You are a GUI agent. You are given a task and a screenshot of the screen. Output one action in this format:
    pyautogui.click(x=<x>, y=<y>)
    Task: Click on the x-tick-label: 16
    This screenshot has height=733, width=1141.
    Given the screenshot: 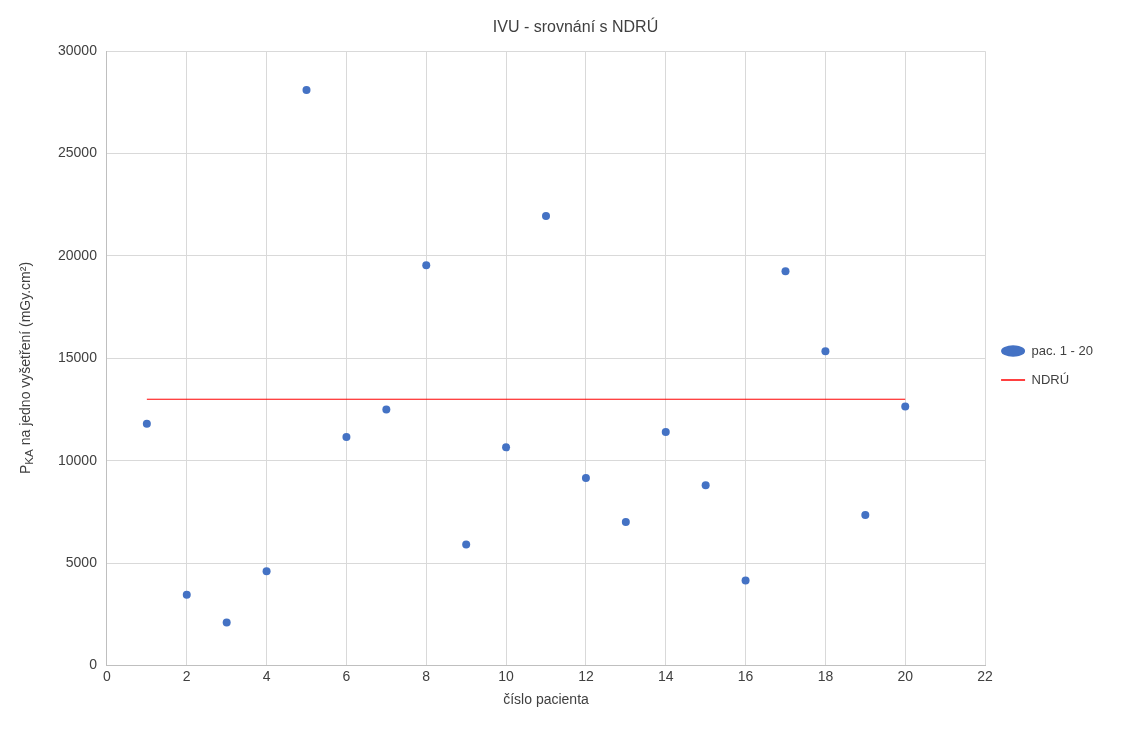 What is the action you would take?
    pyautogui.click(x=745, y=675)
    